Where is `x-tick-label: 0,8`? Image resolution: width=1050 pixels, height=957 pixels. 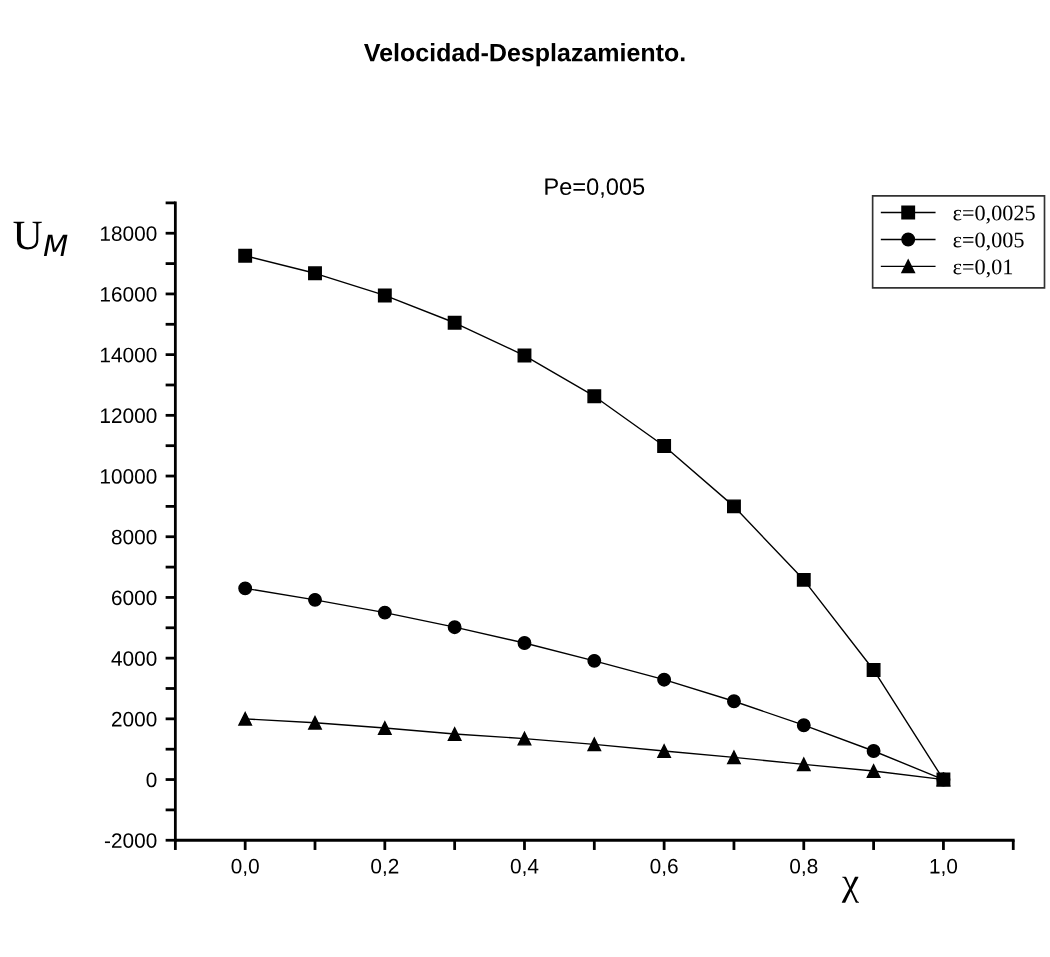
x-tick-label: 0,8 is located at coordinates (804, 867).